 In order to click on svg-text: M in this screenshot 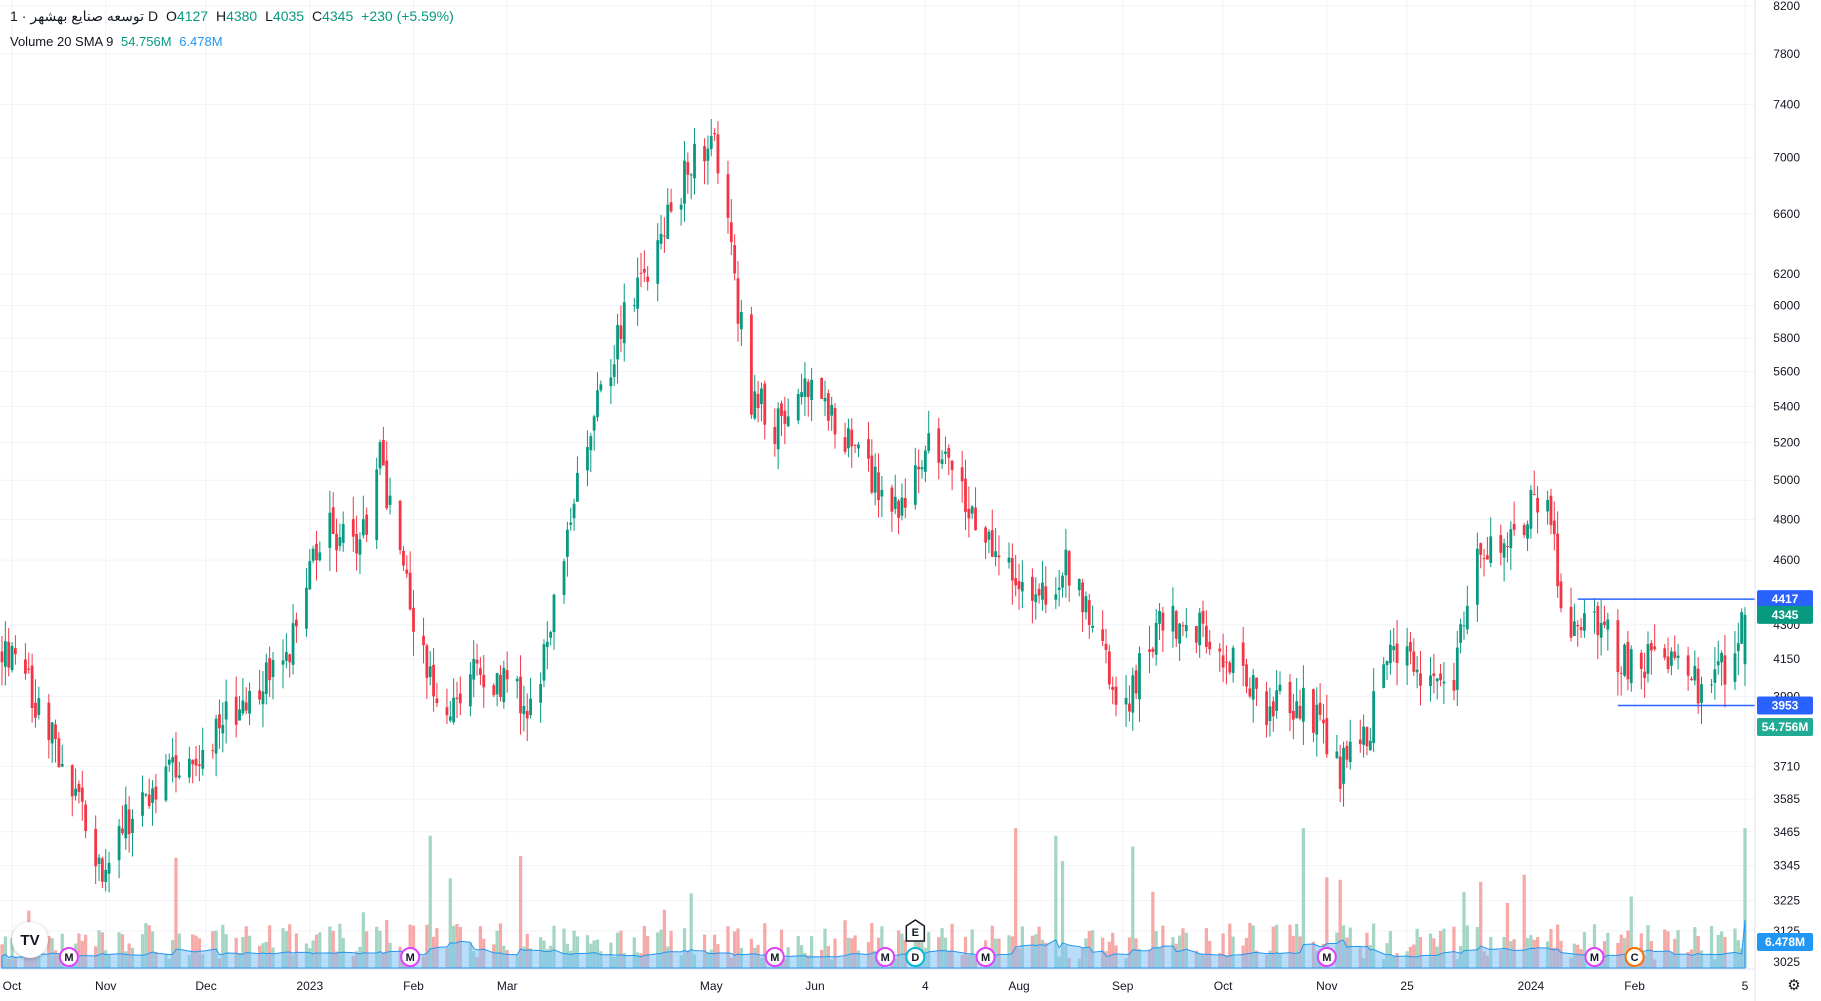, I will do `click(774, 958)`.